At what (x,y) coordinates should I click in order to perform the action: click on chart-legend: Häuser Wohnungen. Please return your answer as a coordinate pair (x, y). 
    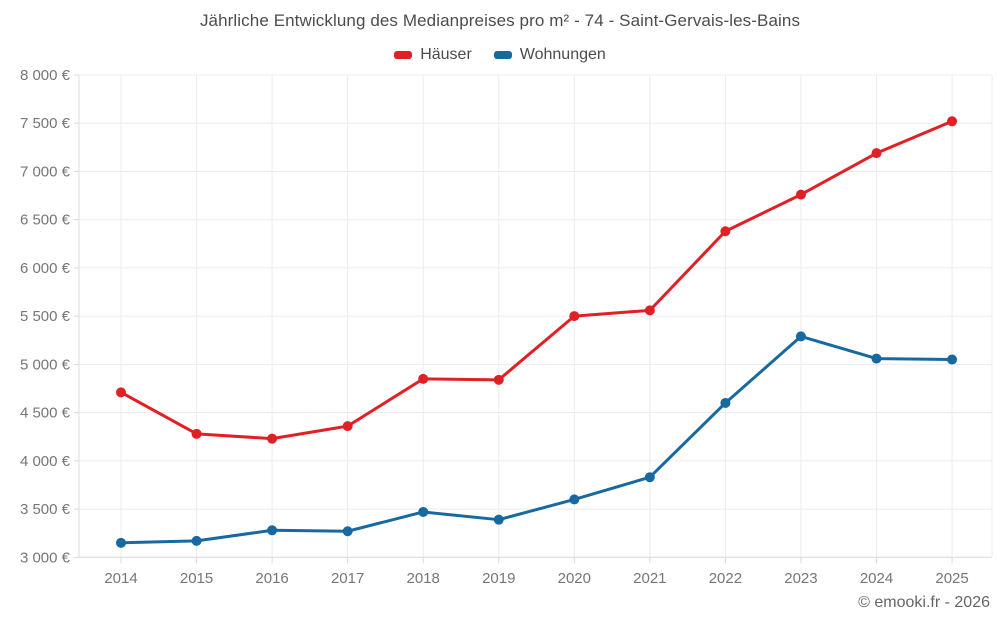
    Looking at the image, I should click on (500, 55).